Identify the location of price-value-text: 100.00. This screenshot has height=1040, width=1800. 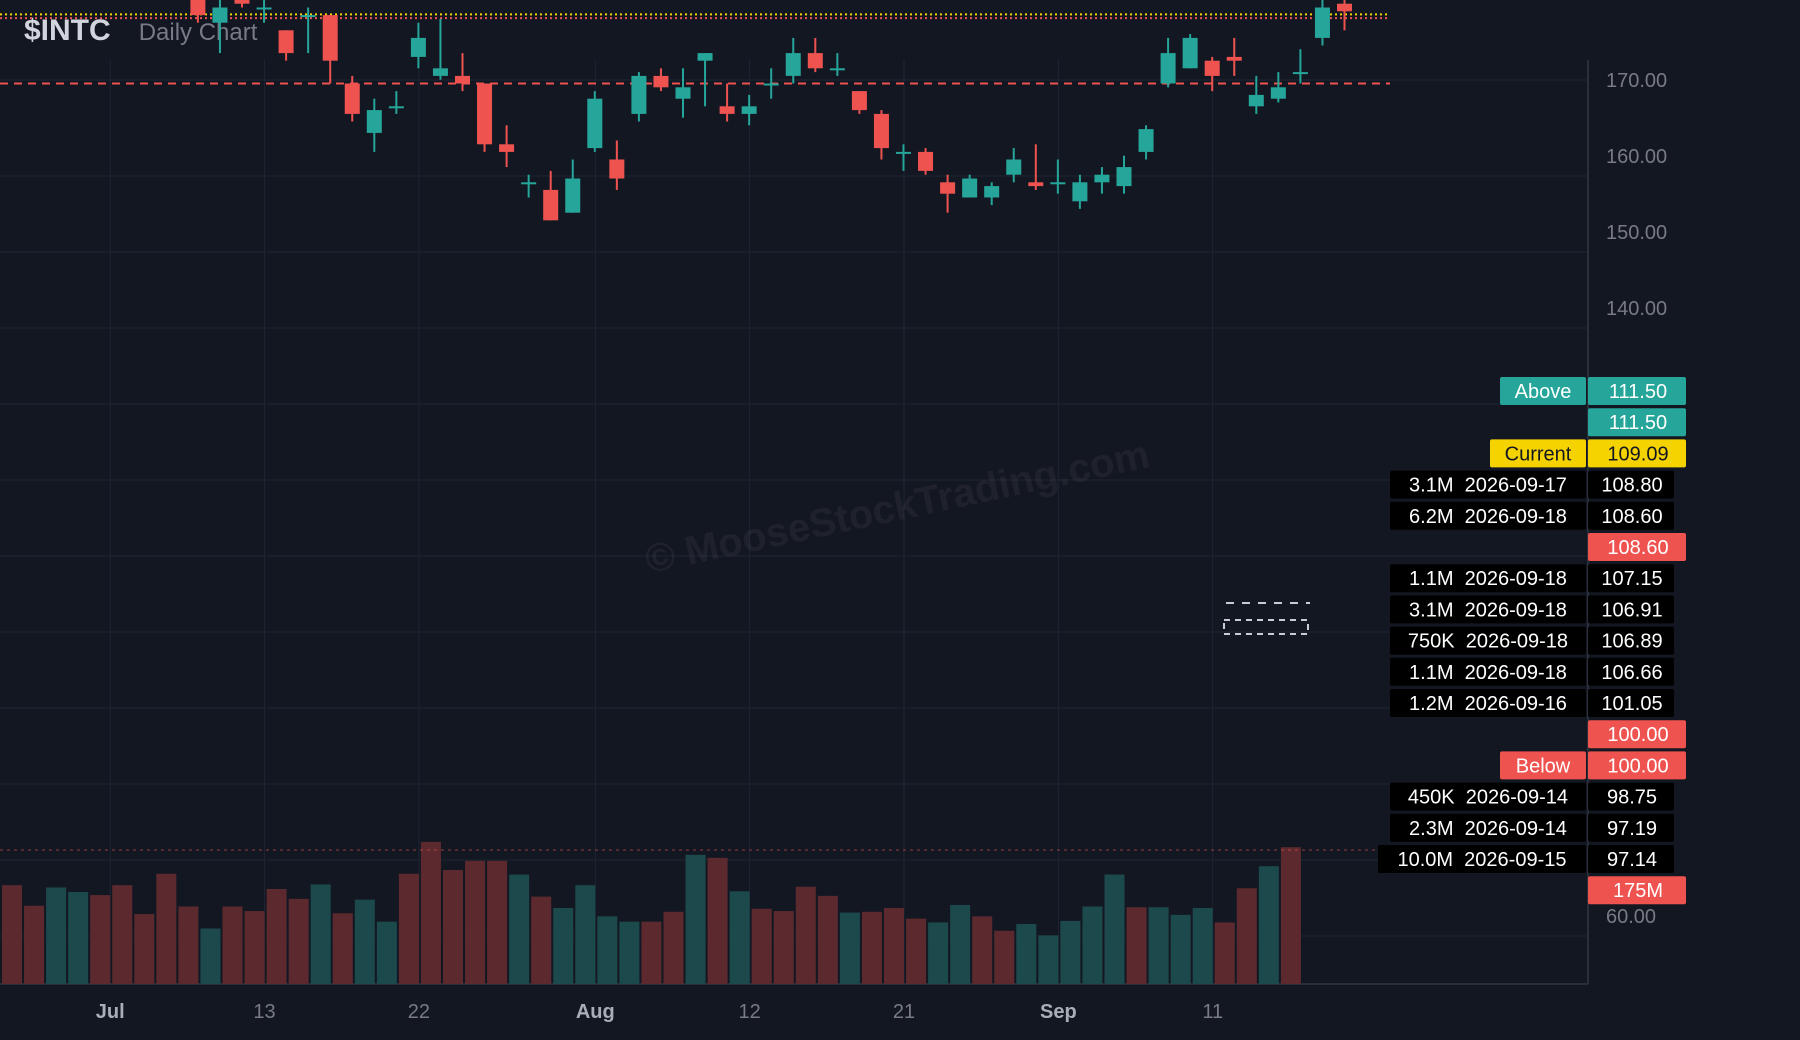
(1637, 735).